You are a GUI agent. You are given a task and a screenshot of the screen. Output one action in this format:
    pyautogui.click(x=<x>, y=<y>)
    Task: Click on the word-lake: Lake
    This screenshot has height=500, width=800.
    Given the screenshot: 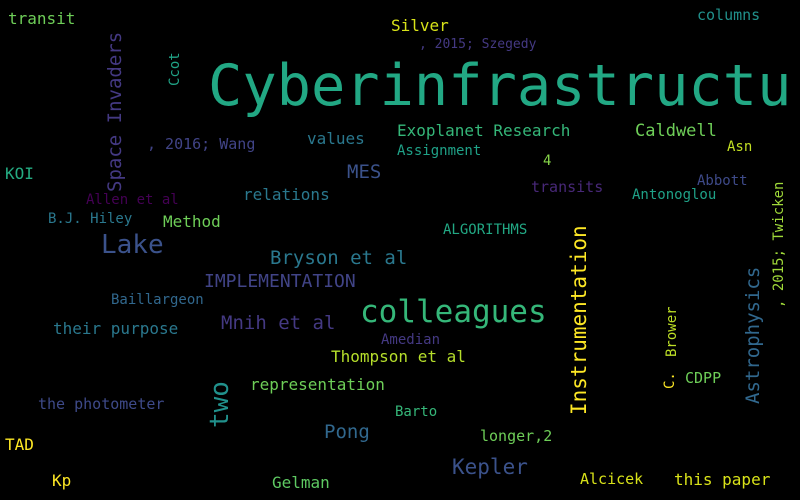 What is the action you would take?
    pyautogui.click(x=132, y=245)
    